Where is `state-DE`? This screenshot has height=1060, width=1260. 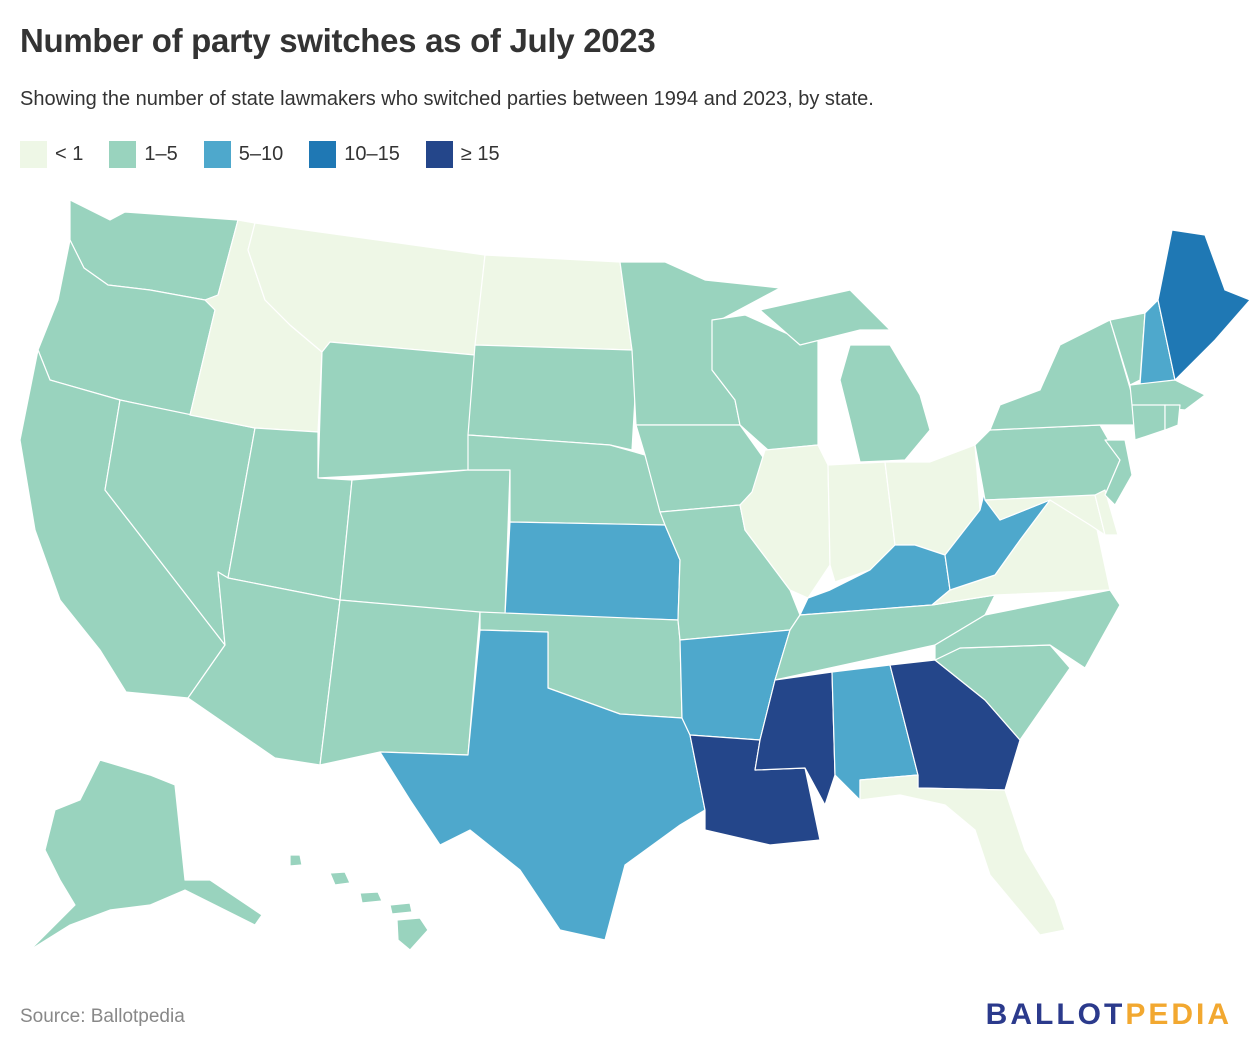 state-DE is located at coordinates (1106, 512).